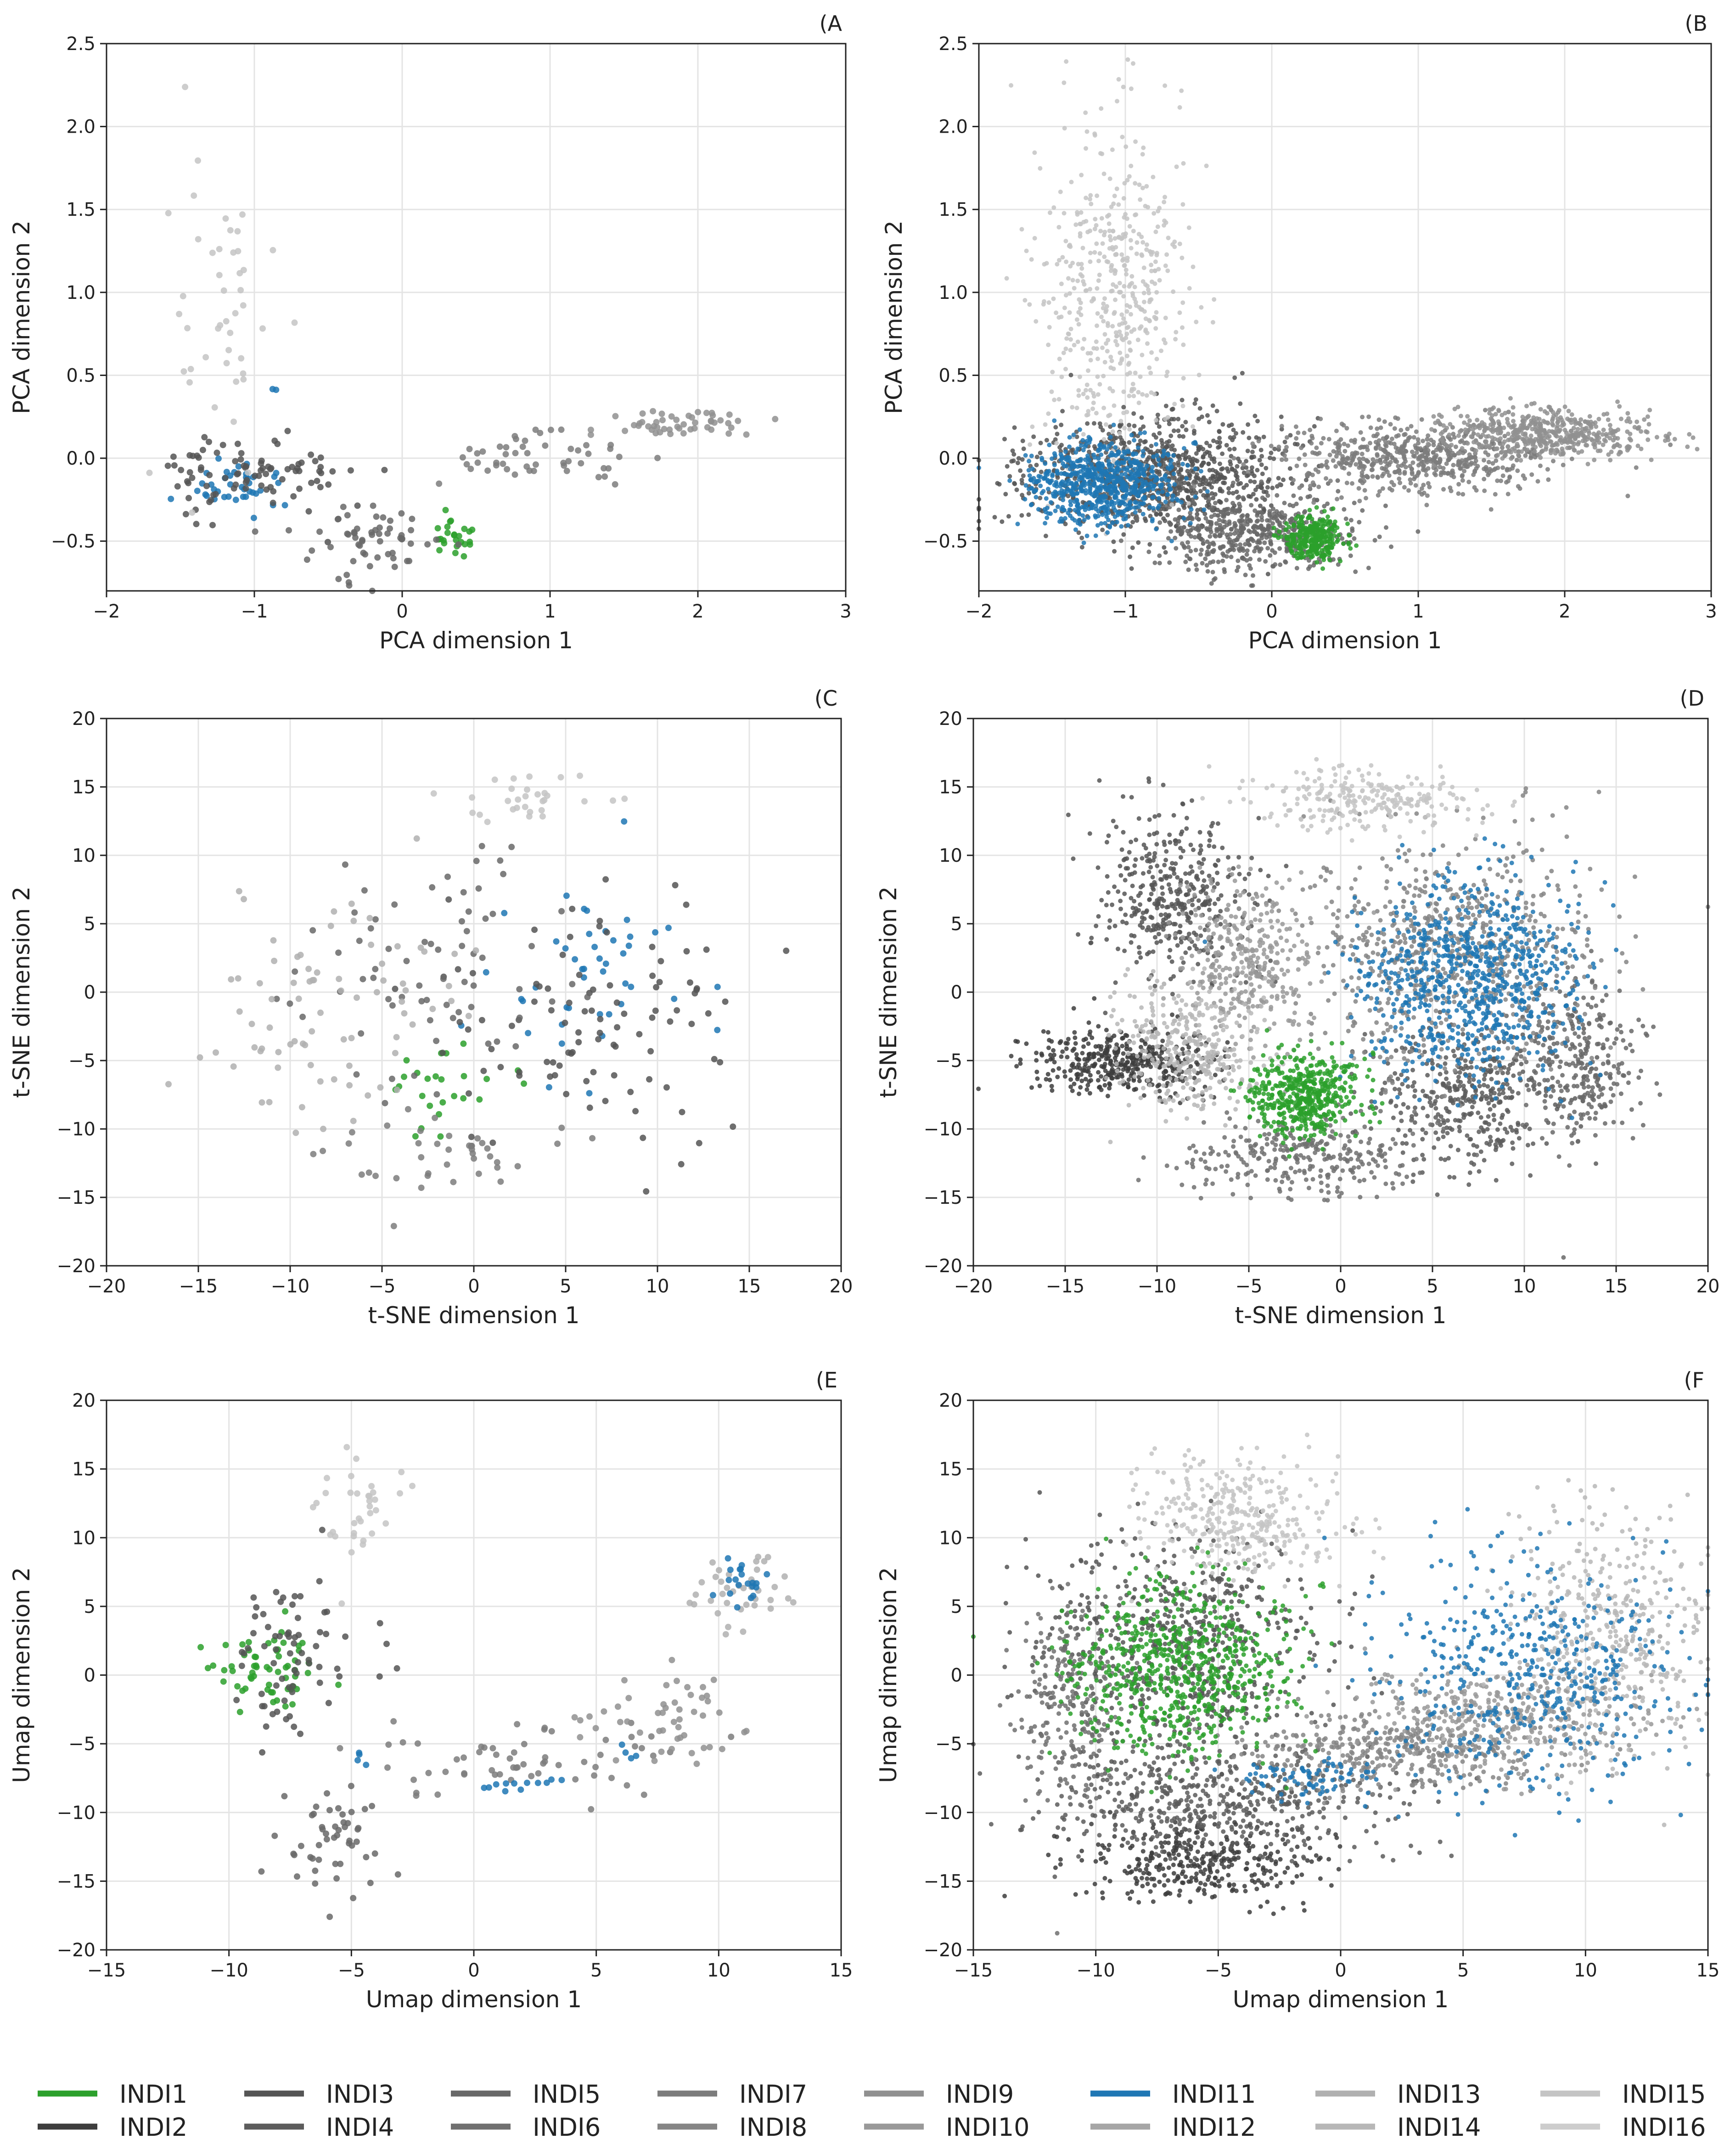 The width and height of the screenshot is (1730, 2156). Describe the element at coordinates (945, 542) in the screenshot. I see `y-tick-label: −0.5` at that location.